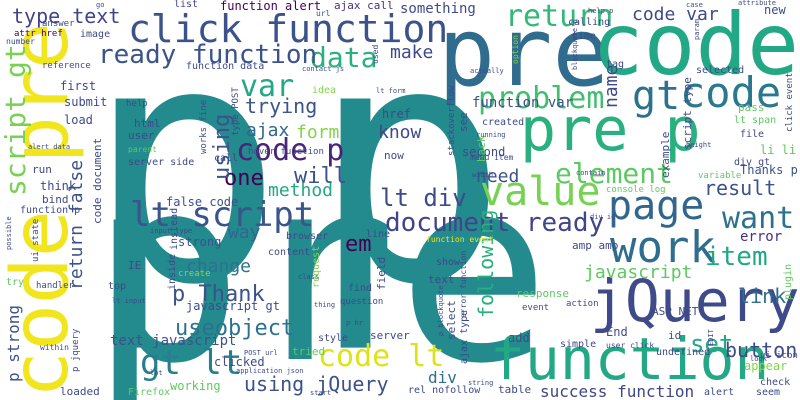 The image size is (800, 400). Describe the element at coordinates (578, 344) in the screenshot. I see `word-simple: simple` at that location.